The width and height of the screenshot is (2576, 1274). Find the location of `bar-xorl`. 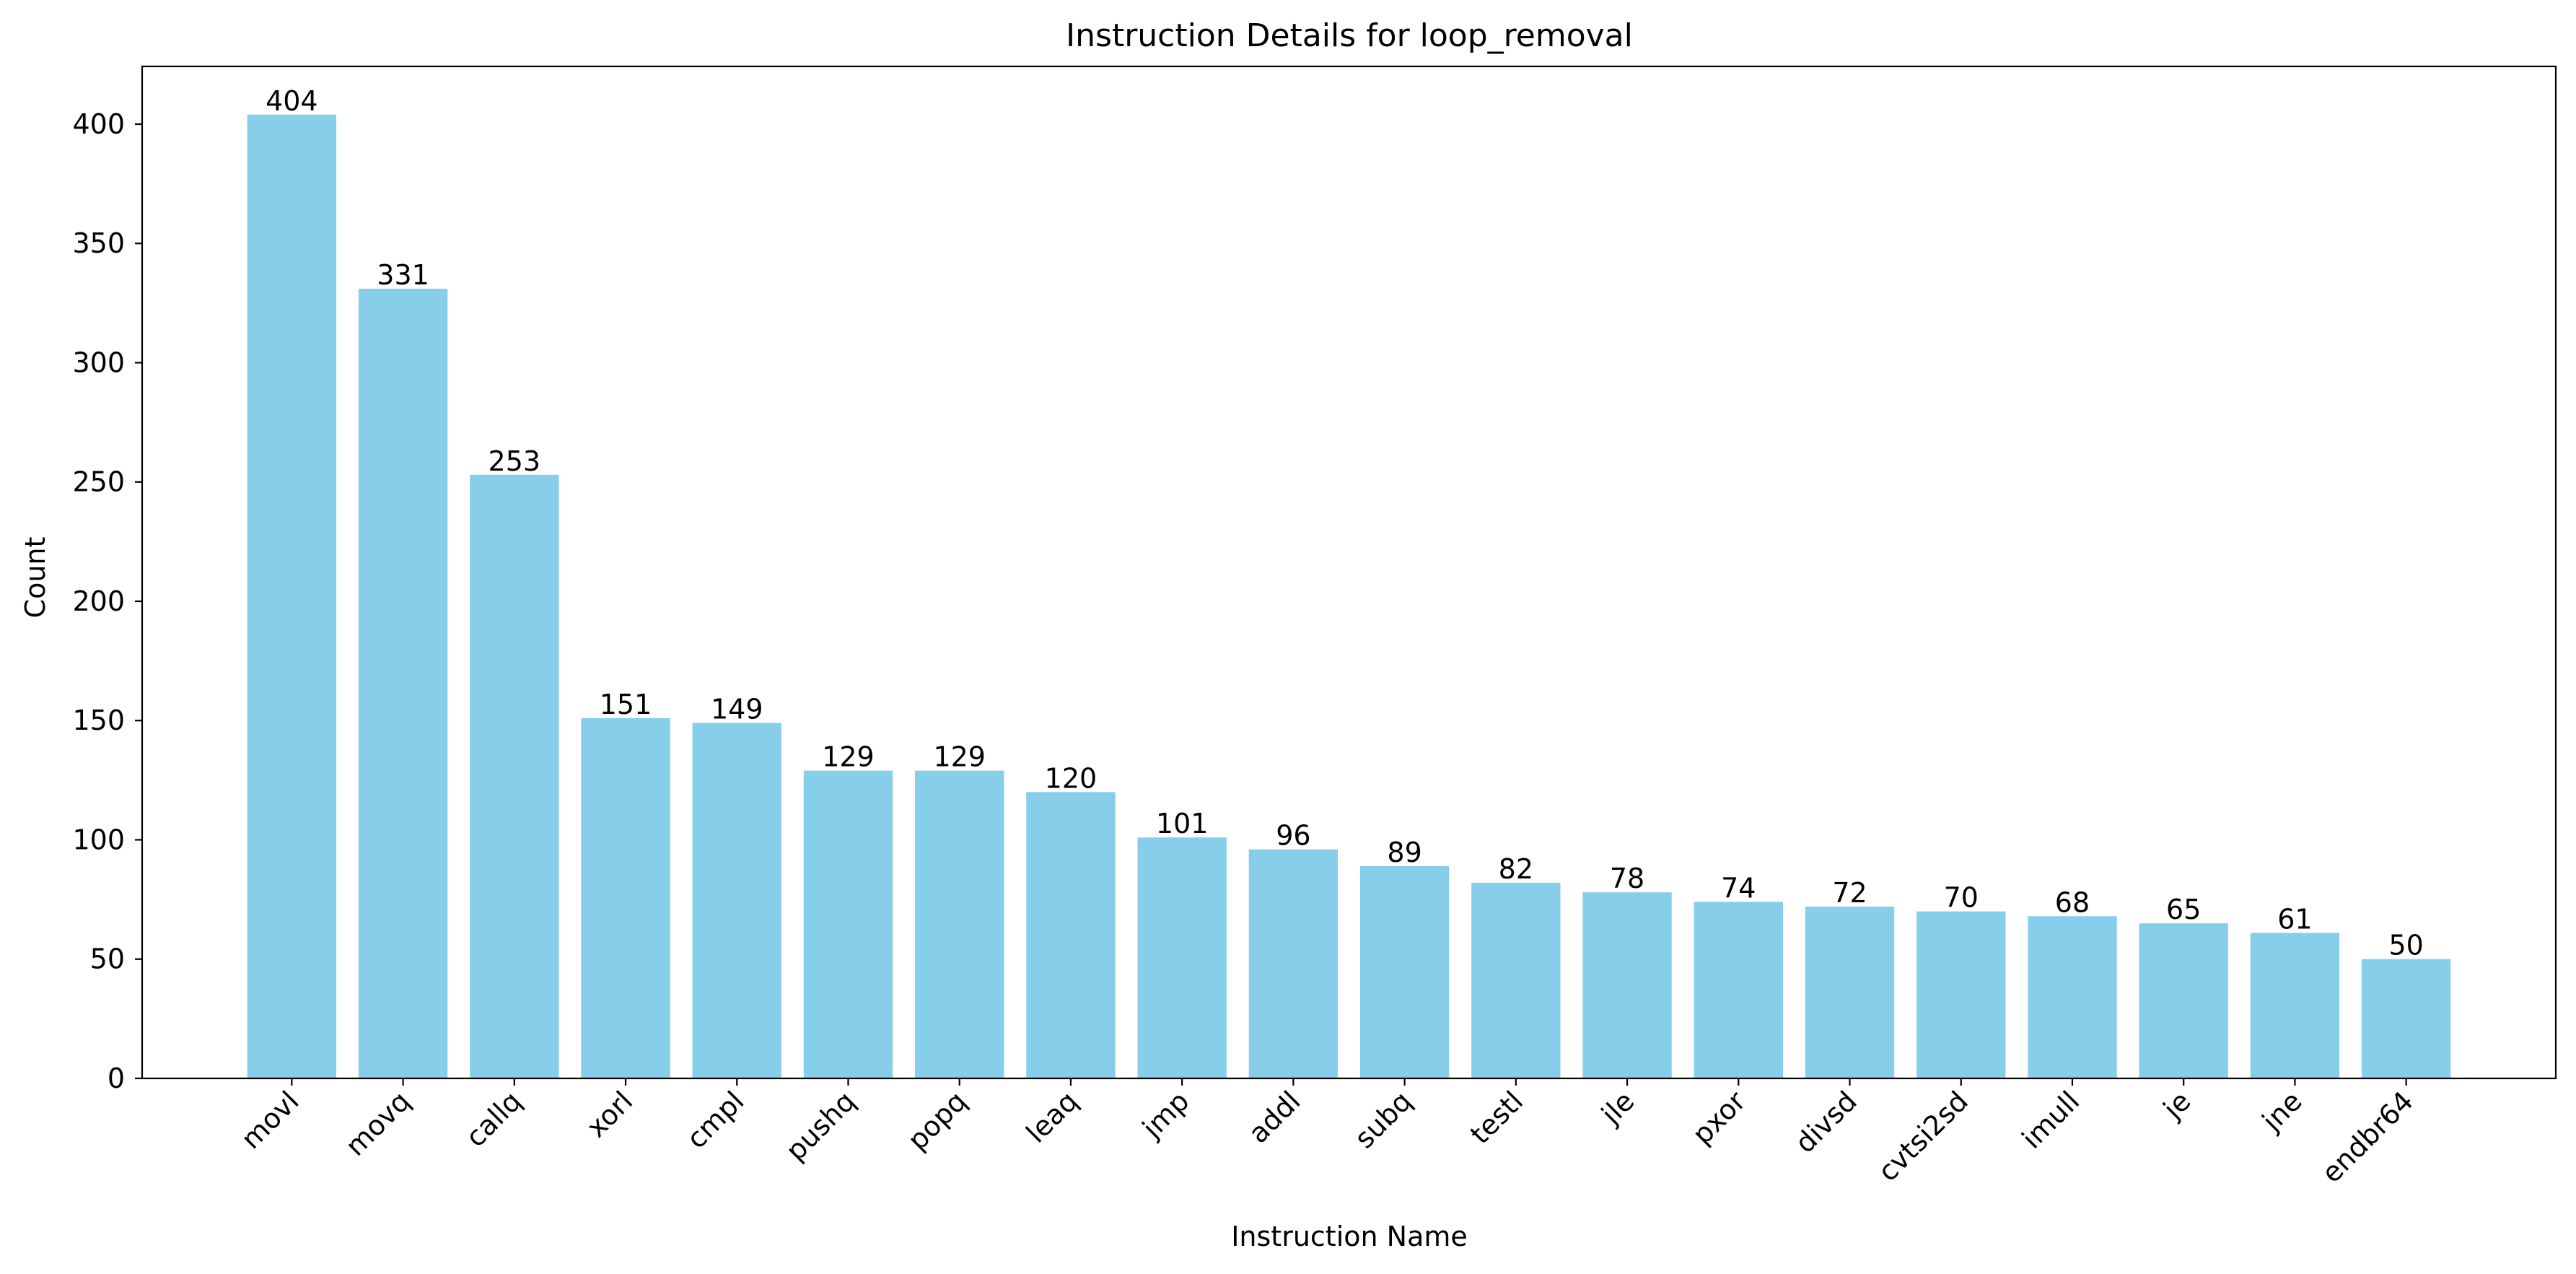

bar-xorl is located at coordinates (625, 897).